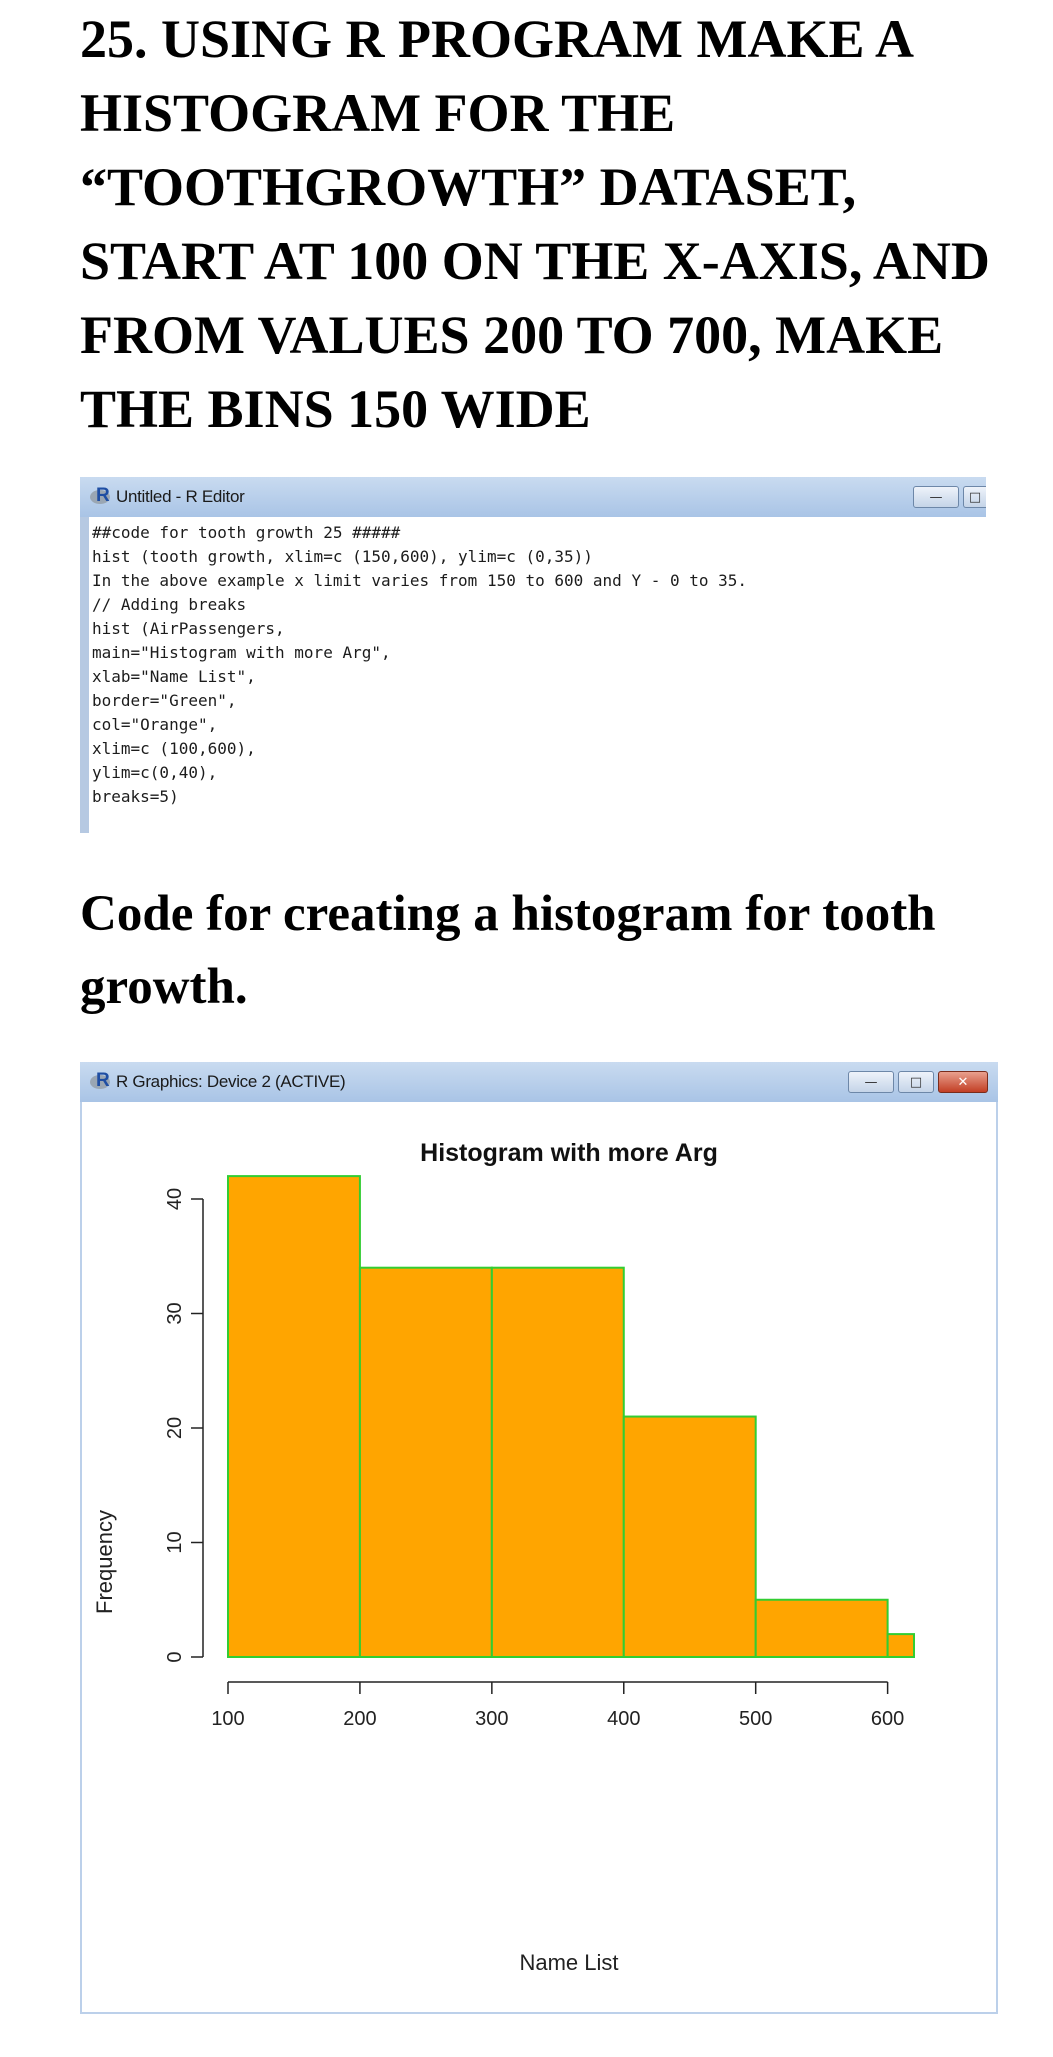  What do you see at coordinates (569, 1153) in the screenshot?
I see `chart-title: Histogram with more Arg` at bounding box center [569, 1153].